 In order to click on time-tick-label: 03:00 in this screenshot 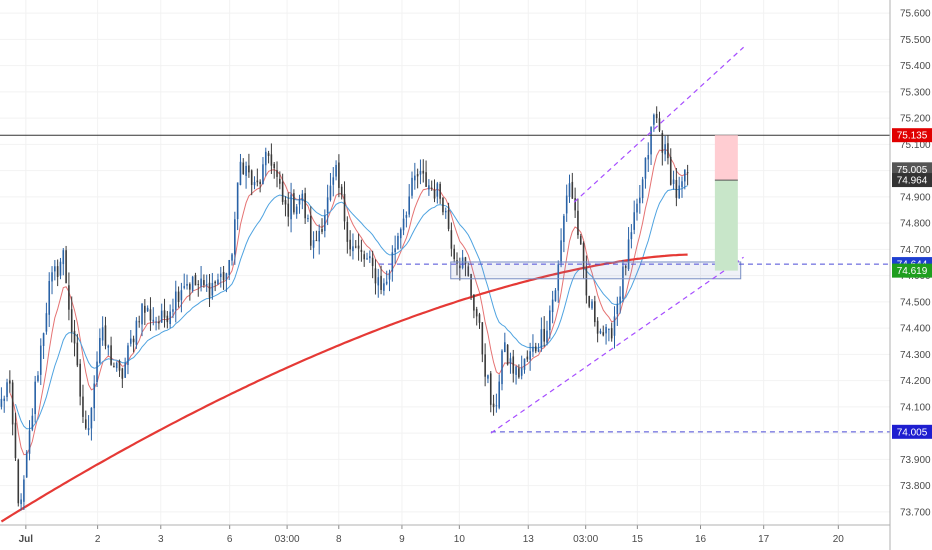, I will do `click(287, 539)`.